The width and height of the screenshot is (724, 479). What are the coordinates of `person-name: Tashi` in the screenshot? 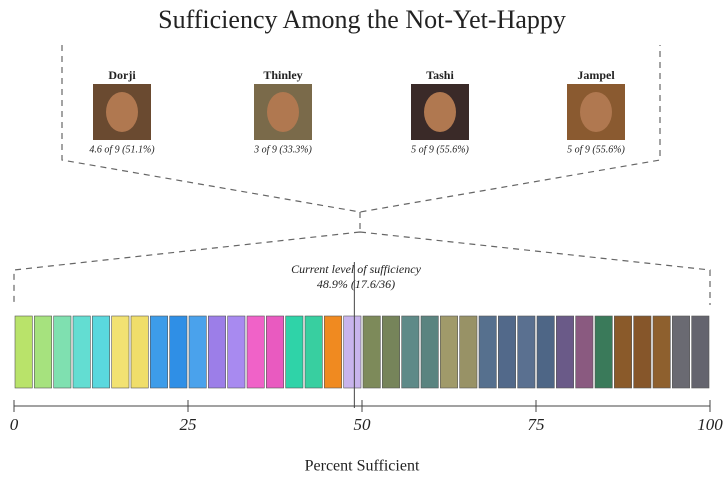 It's located at (440, 75).